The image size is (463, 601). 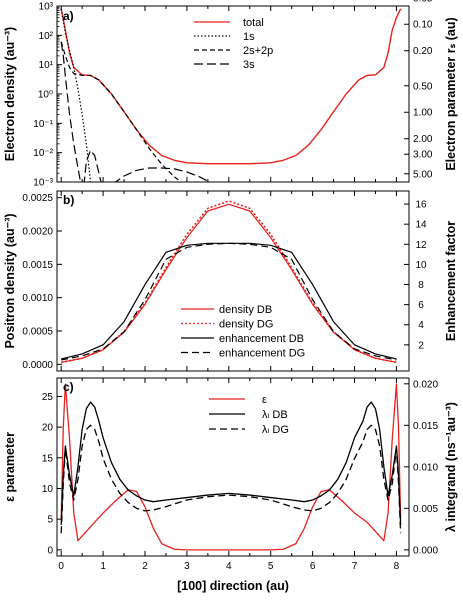 What do you see at coordinates (451, 93) in the screenshot?
I see `y-right-axis-label: Electron parameter rₛ (au)` at bounding box center [451, 93].